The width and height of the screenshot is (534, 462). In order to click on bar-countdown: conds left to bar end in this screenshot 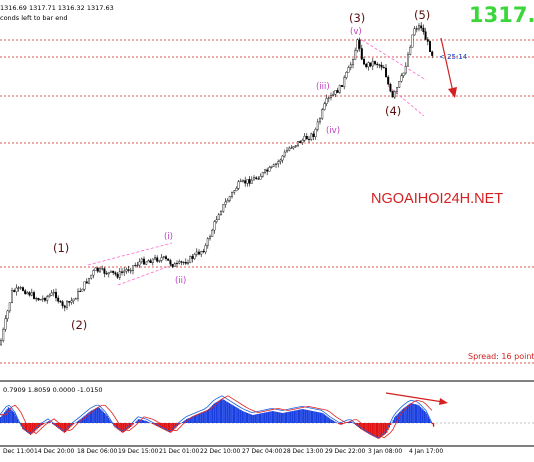, I will do `click(34, 18)`.